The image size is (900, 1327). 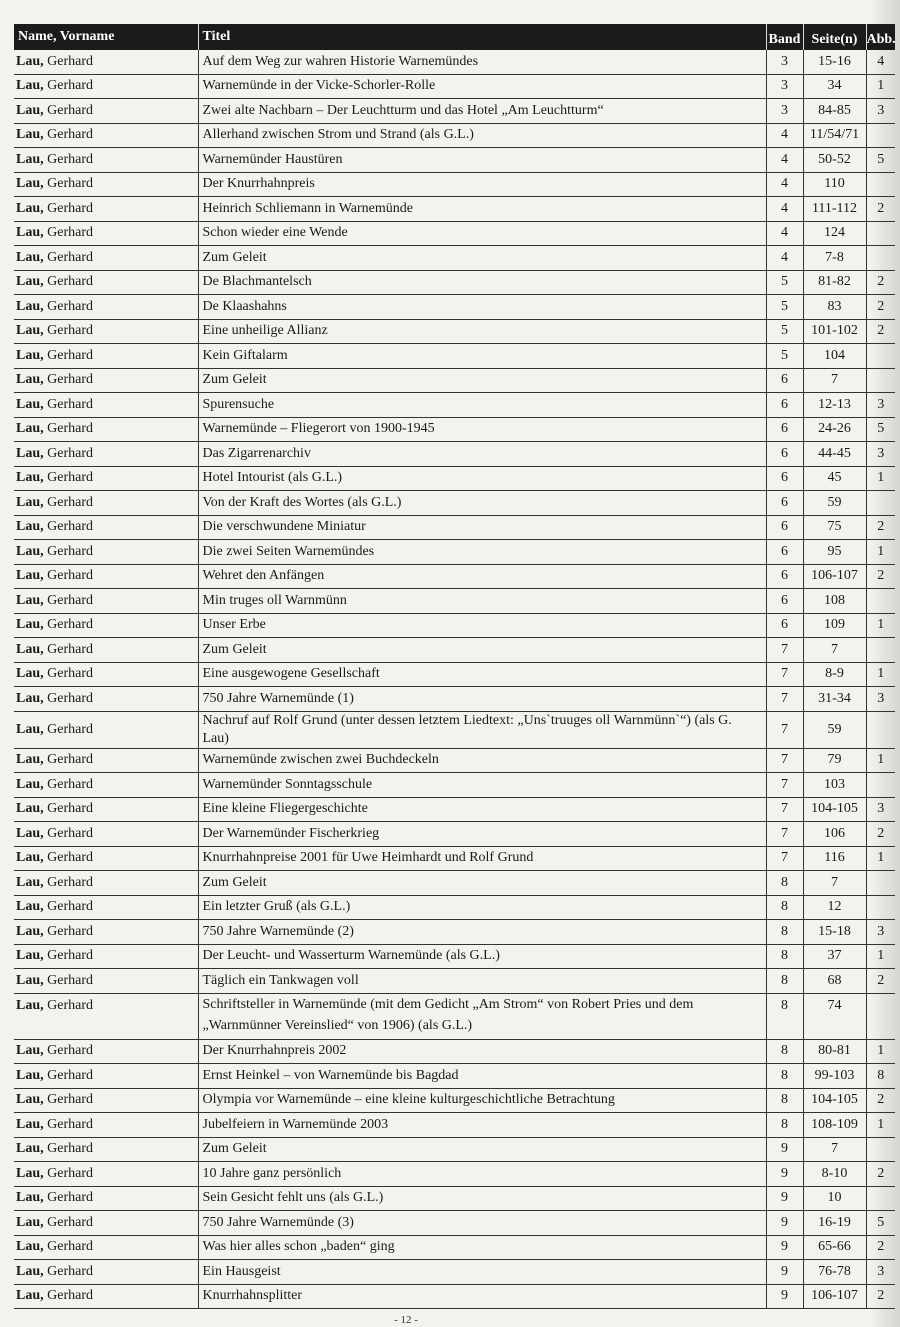 What do you see at coordinates (454, 356) in the screenshot?
I see `table-row: Lau, Gerhard Kein Giftalarm 5 104` at bounding box center [454, 356].